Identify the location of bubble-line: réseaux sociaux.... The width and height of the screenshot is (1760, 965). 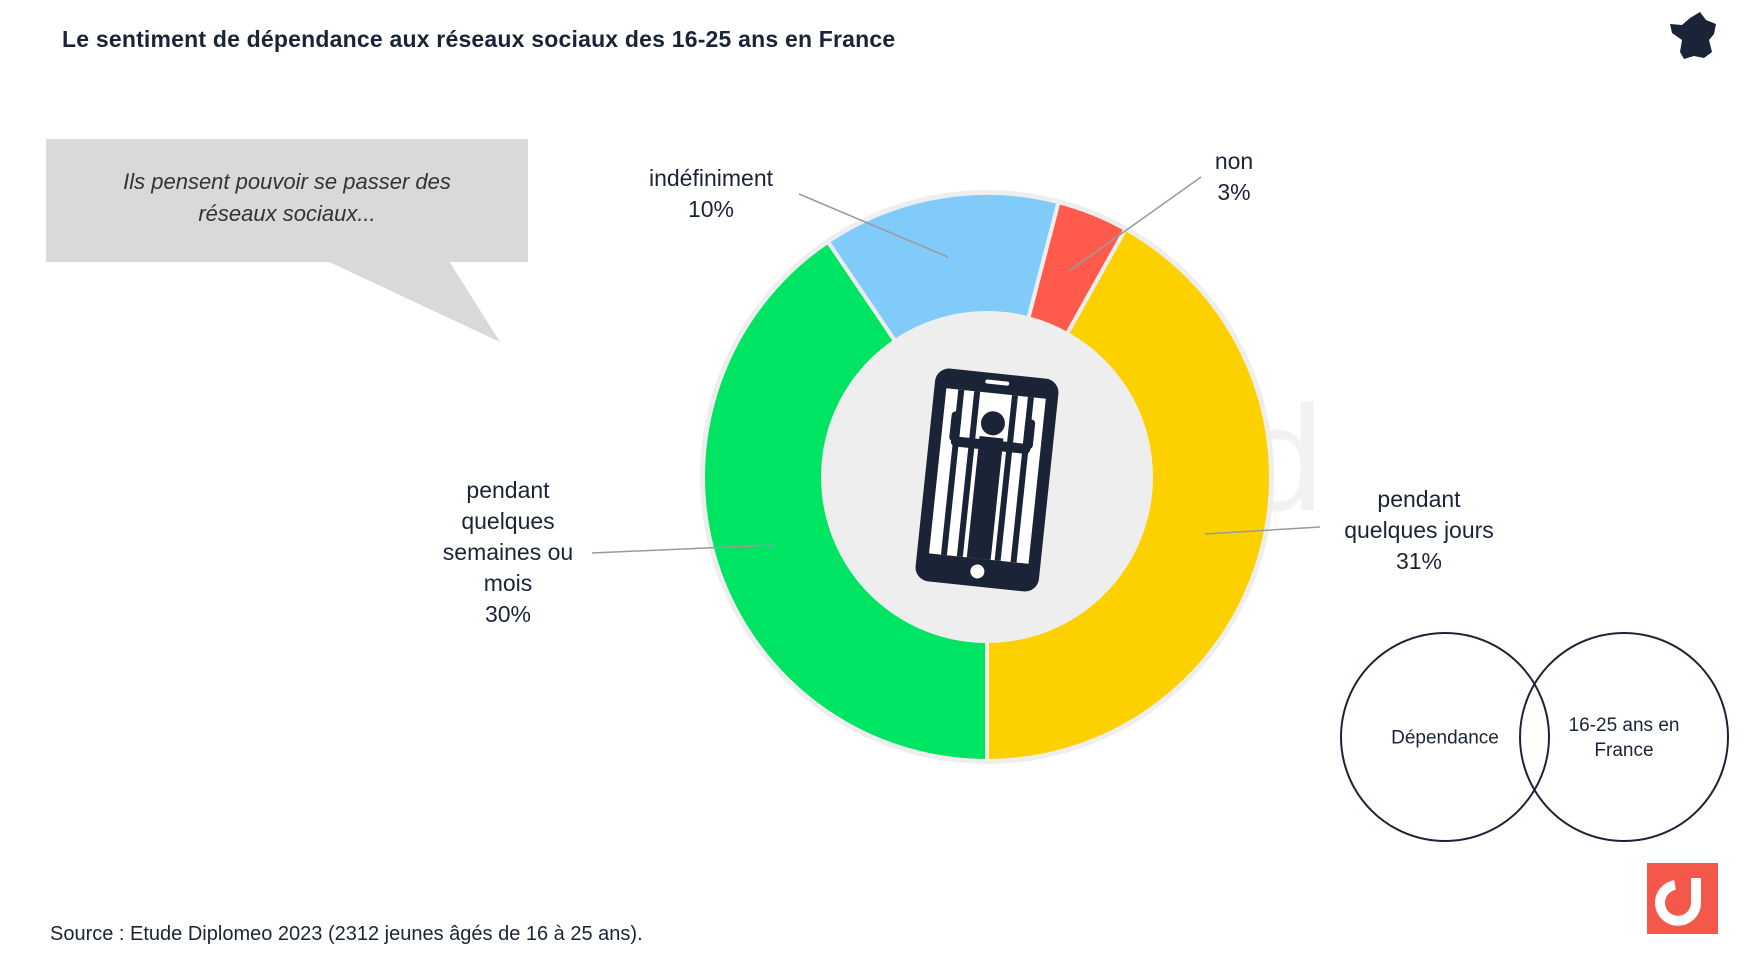
(287, 213).